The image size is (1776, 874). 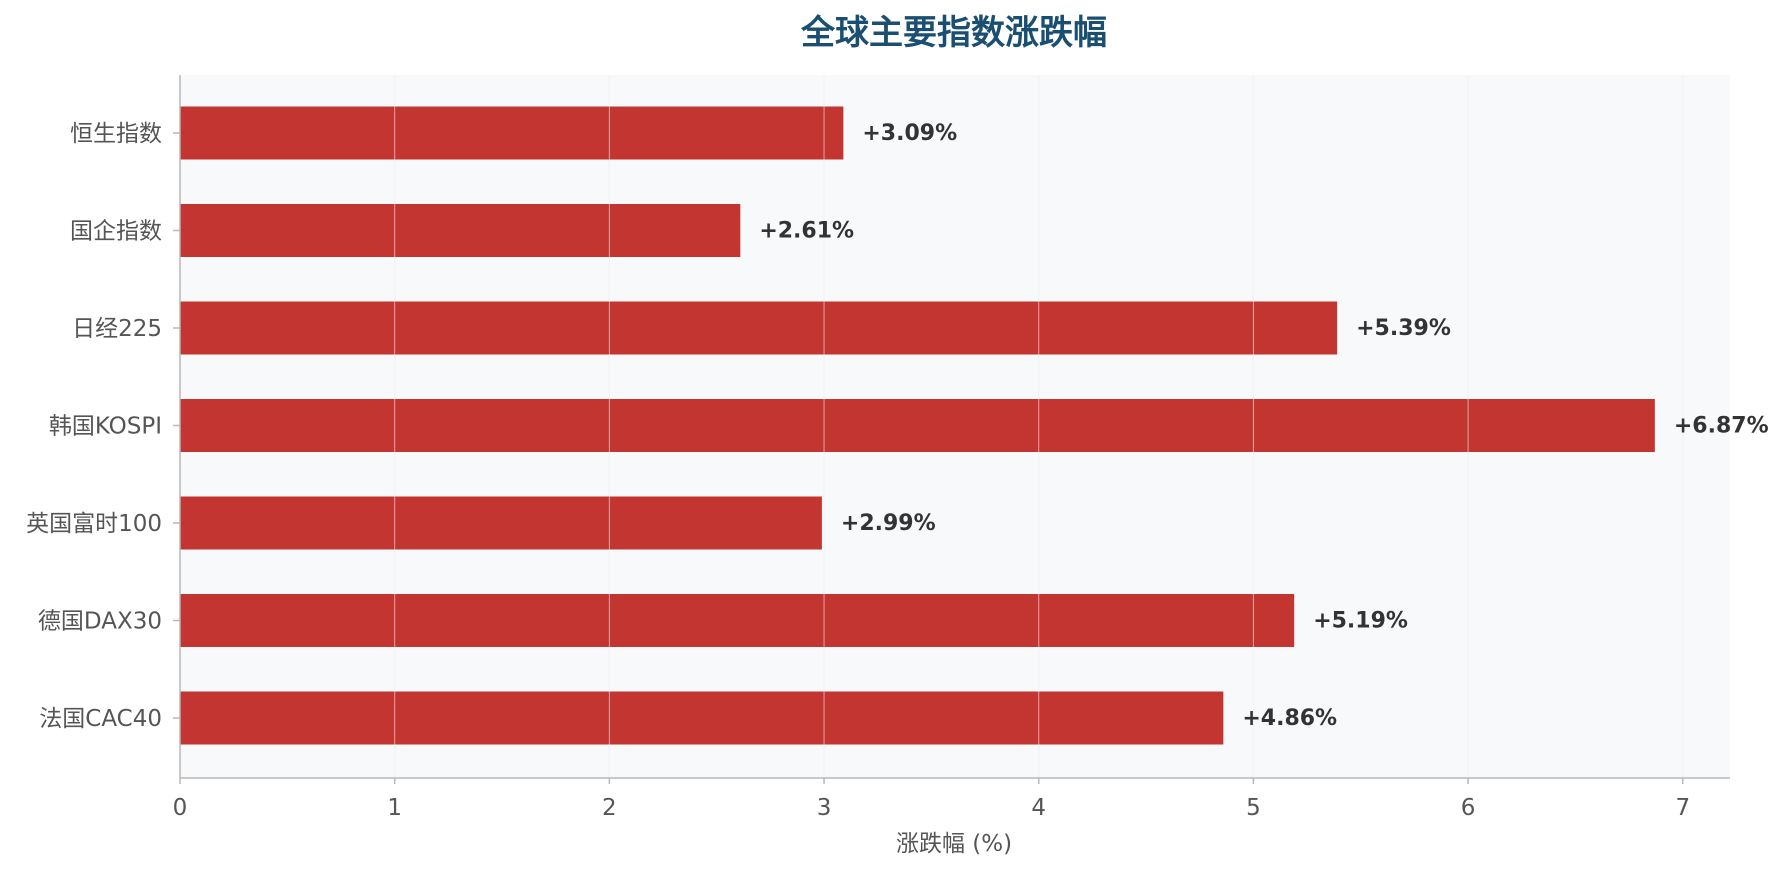 What do you see at coordinates (953, 33) in the screenshot?
I see `chart-title: 全球主要指数涨跌幅` at bounding box center [953, 33].